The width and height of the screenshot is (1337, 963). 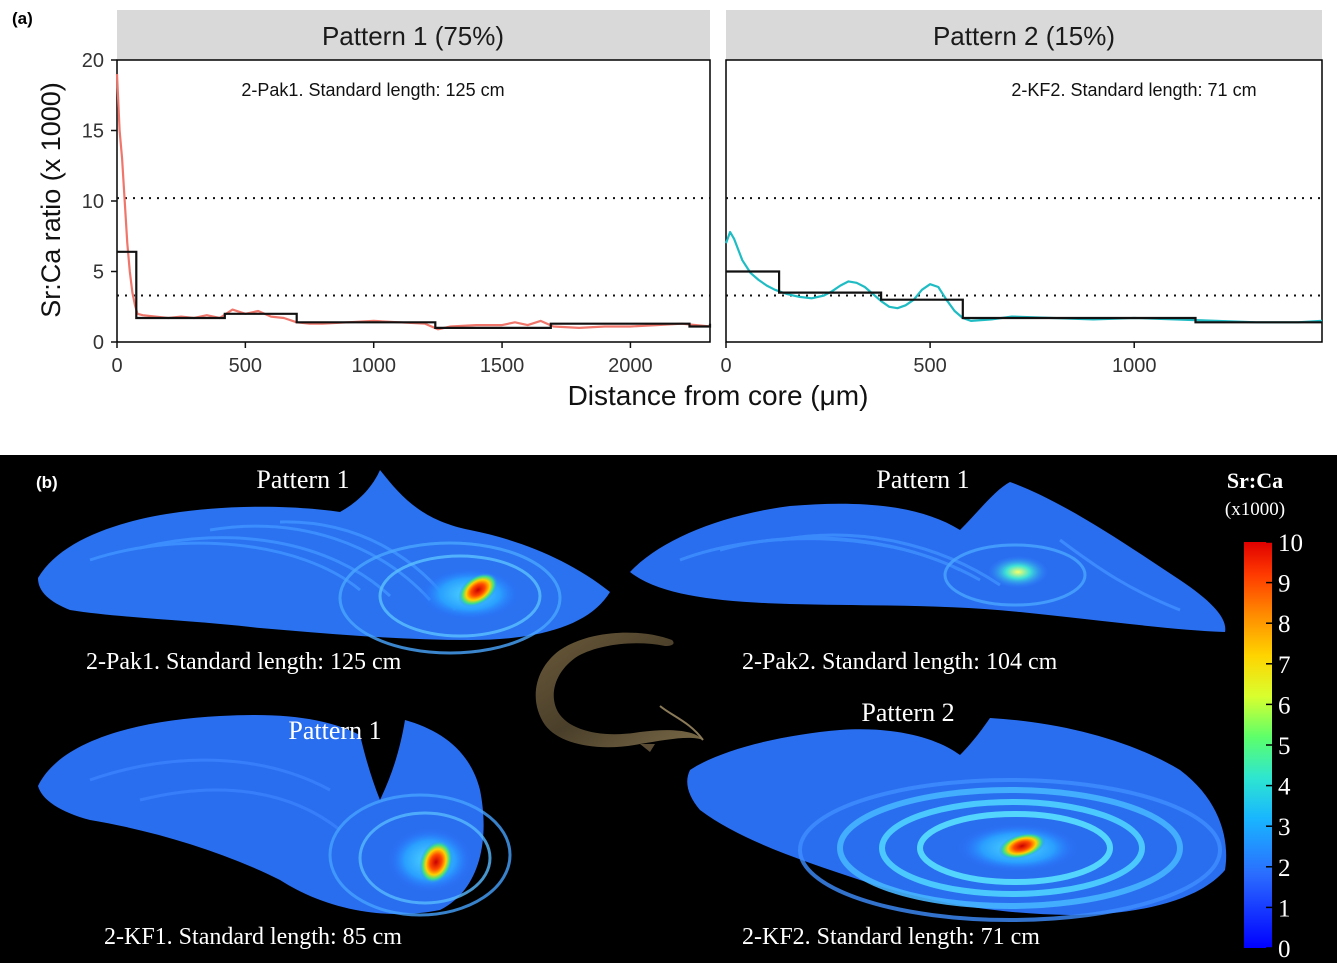 What do you see at coordinates (93, 61) in the screenshot?
I see `y-tick-label-20: 20` at bounding box center [93, 61].